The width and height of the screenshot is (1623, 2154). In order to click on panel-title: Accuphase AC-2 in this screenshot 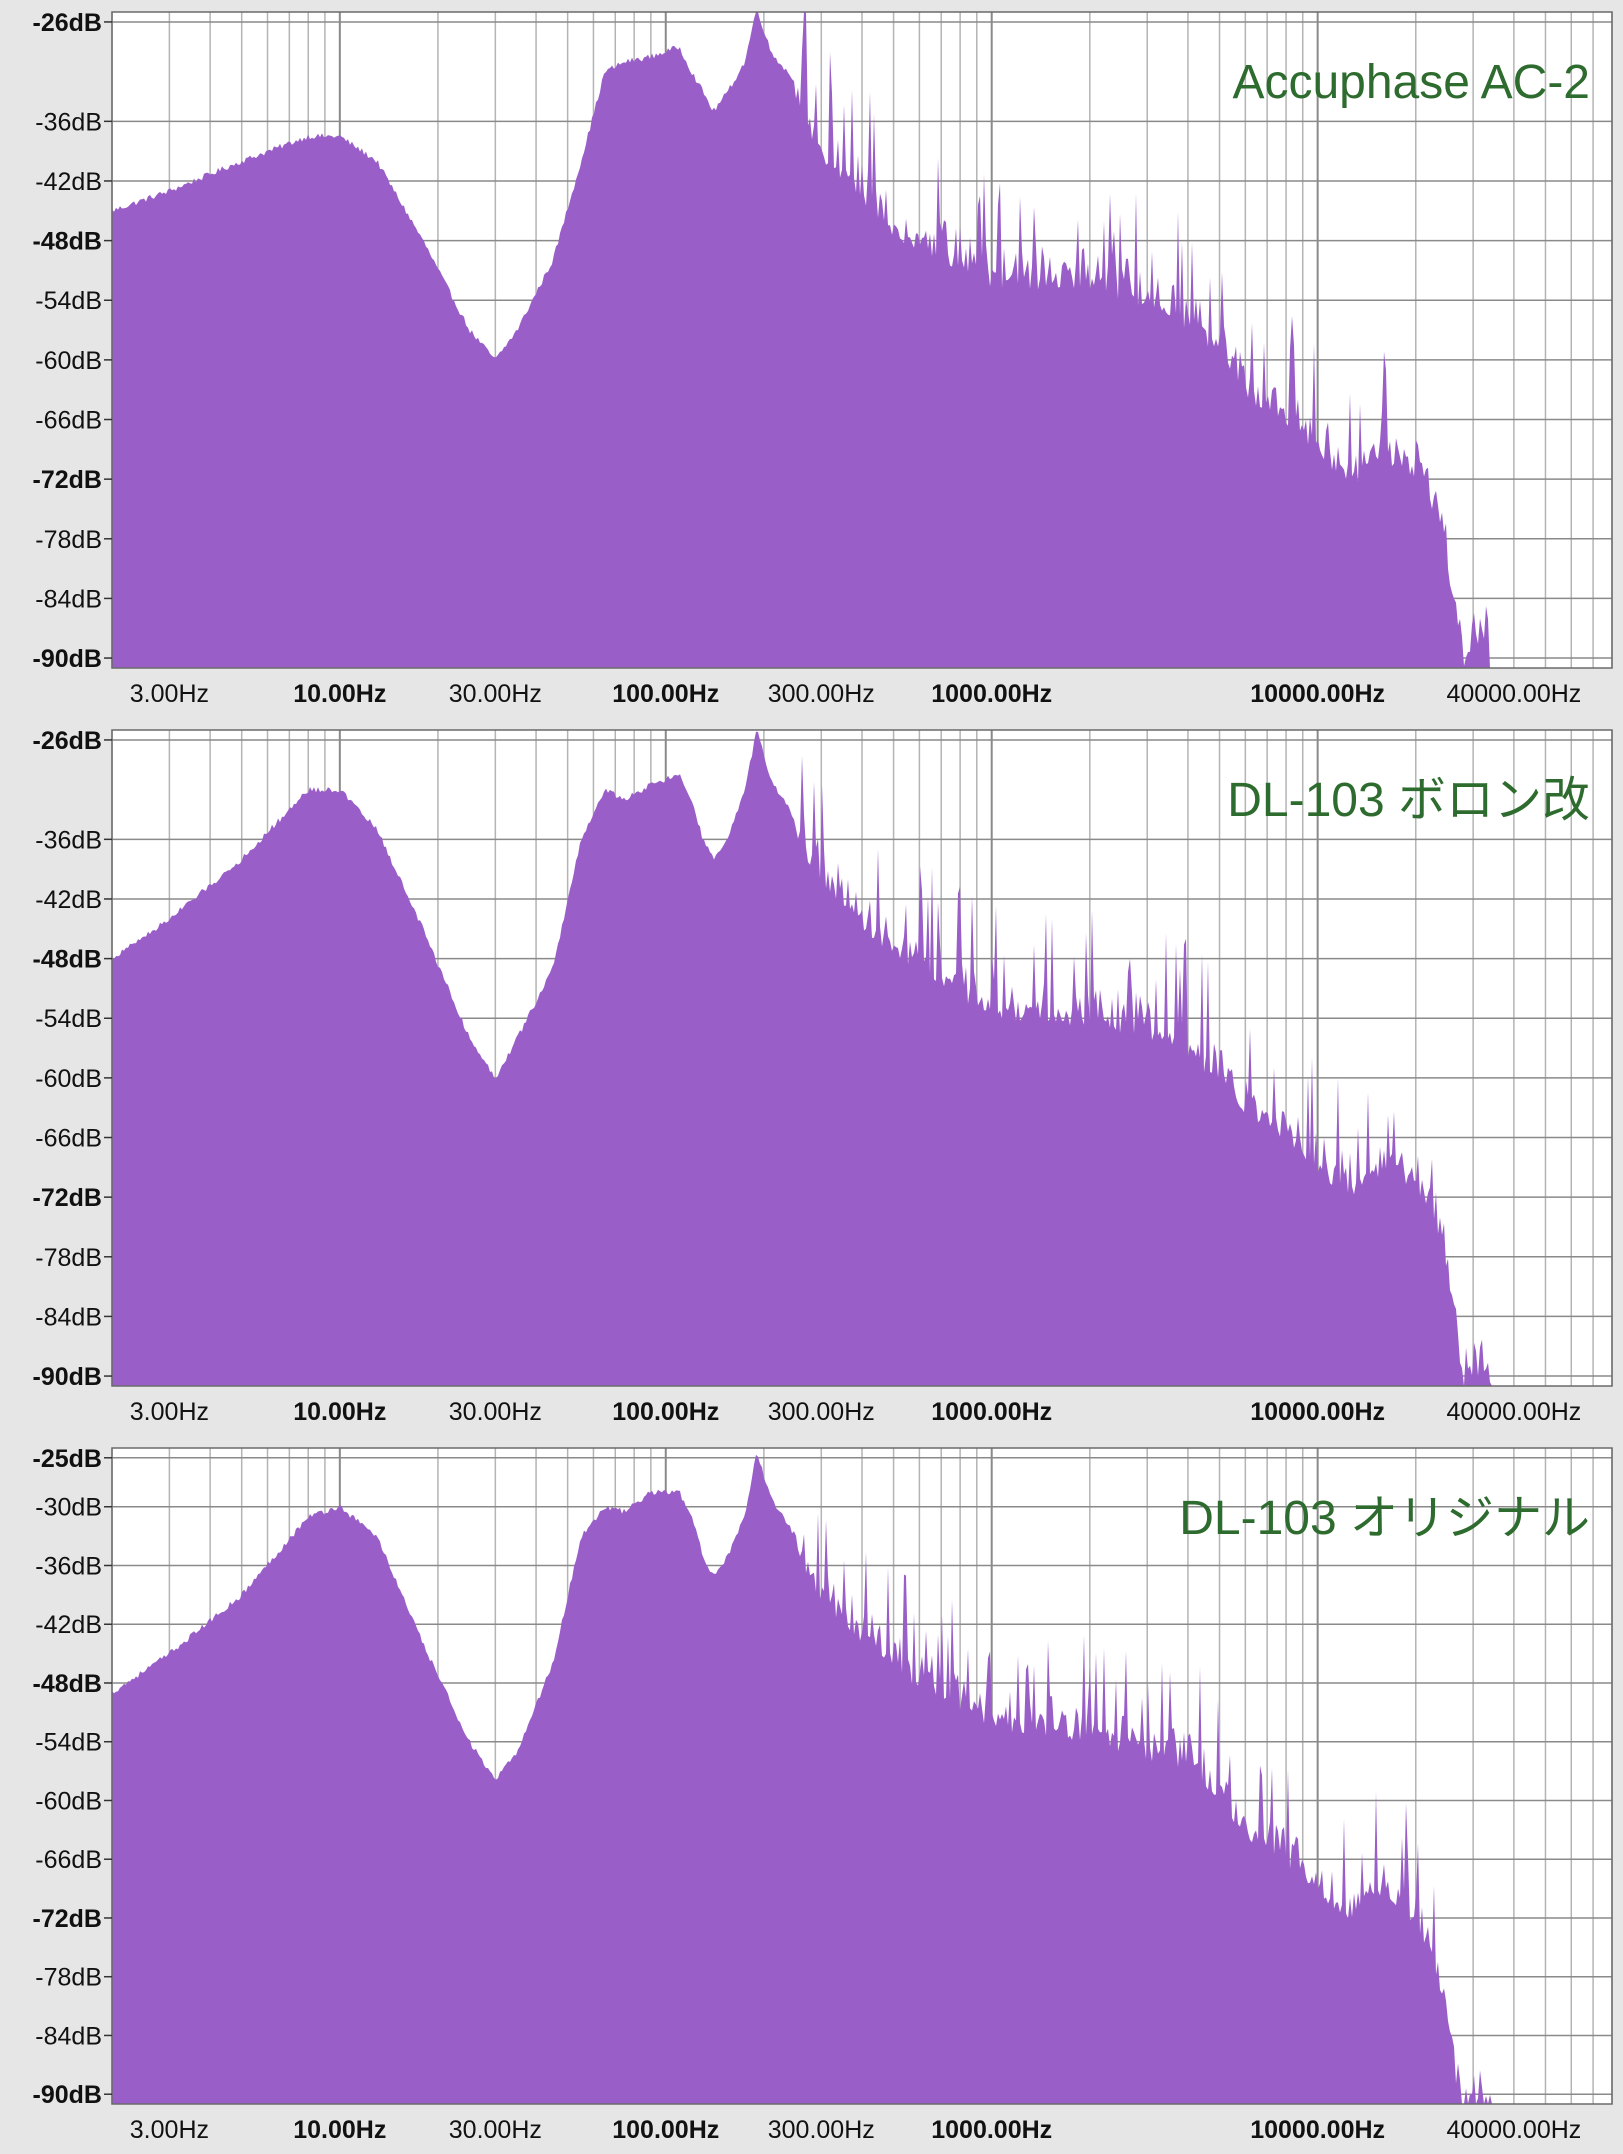, I will do `click(1411, 82)`.